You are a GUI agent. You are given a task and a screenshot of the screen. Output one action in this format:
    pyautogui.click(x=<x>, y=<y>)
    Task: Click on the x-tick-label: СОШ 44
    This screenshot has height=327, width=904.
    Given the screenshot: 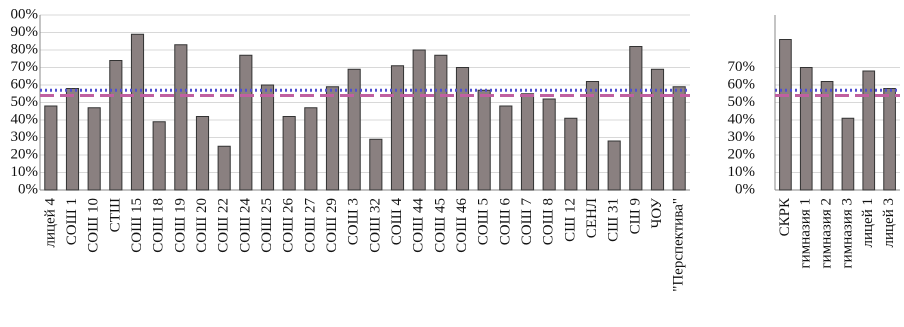 What is the action you would take?
    pyautogui.click(x=419, y=225)
    